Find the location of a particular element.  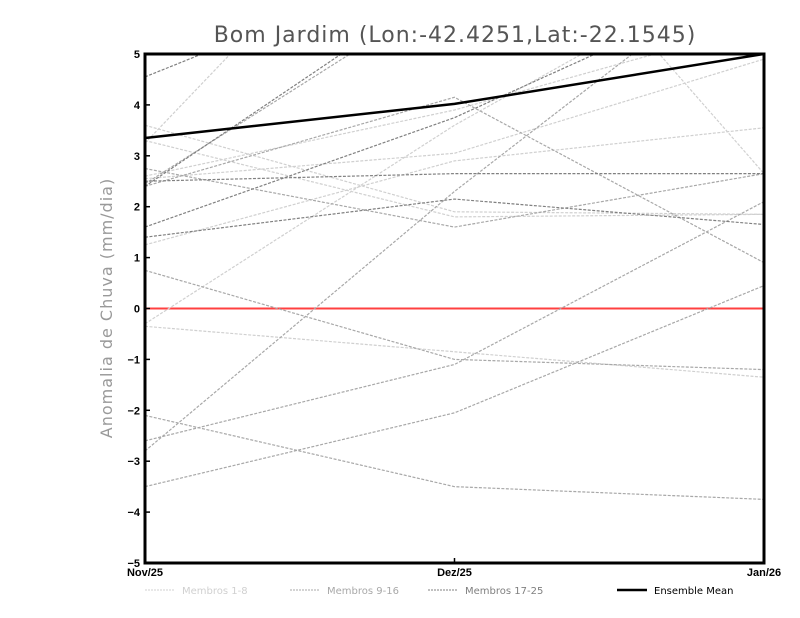

legend-item-3: Membros 17-25 is located at coordinates (485, 591).